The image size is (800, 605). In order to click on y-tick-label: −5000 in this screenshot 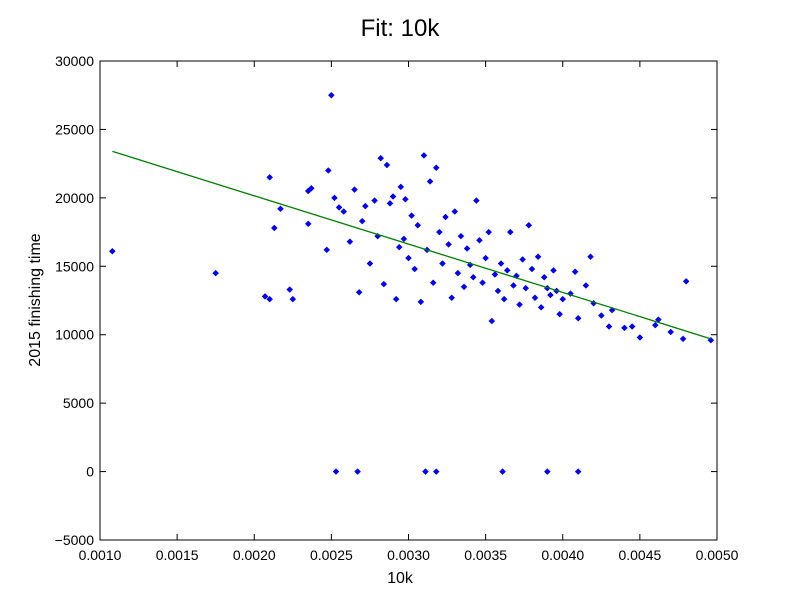, I will do `click(75, 540)`.